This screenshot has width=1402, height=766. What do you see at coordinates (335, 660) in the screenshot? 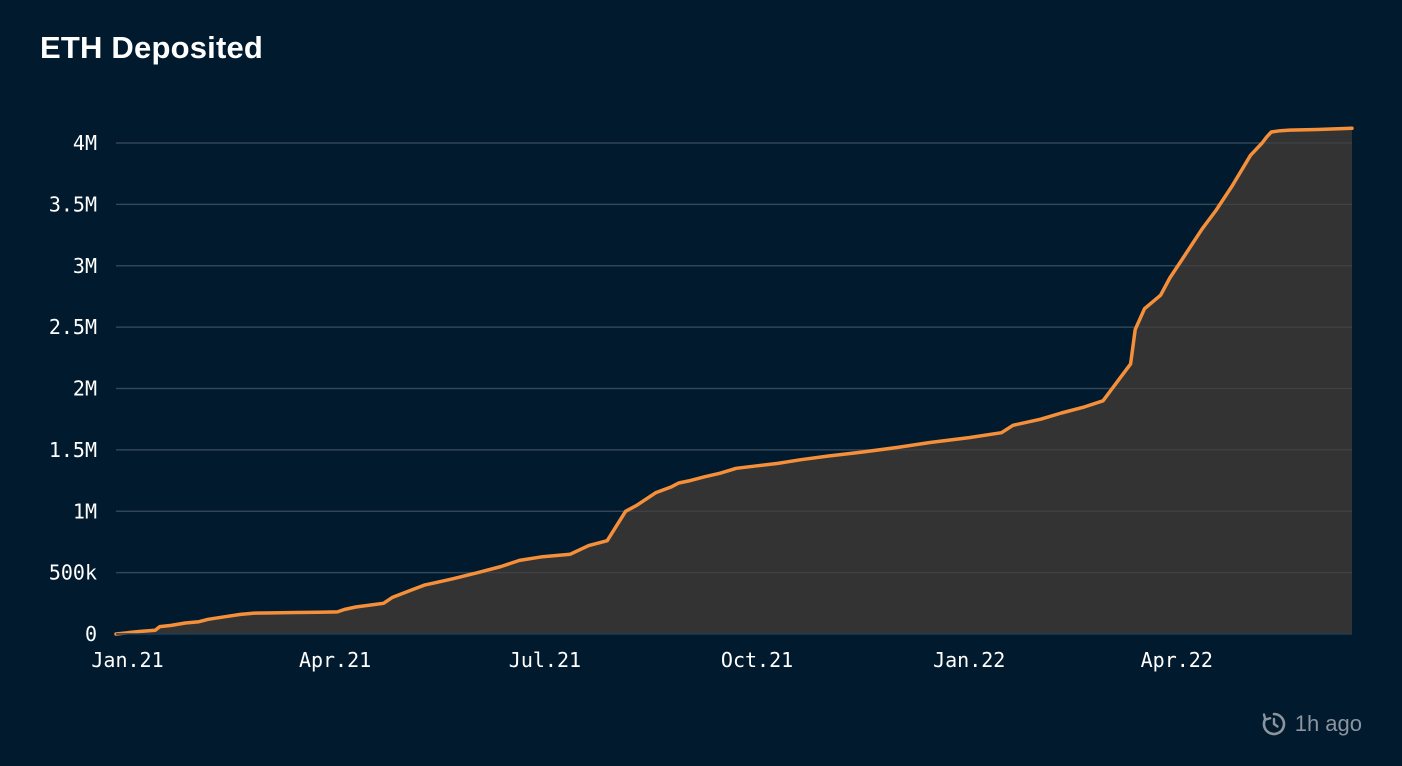
I see `x-tick-label: Apr.21` at bounding box center [335, 660].